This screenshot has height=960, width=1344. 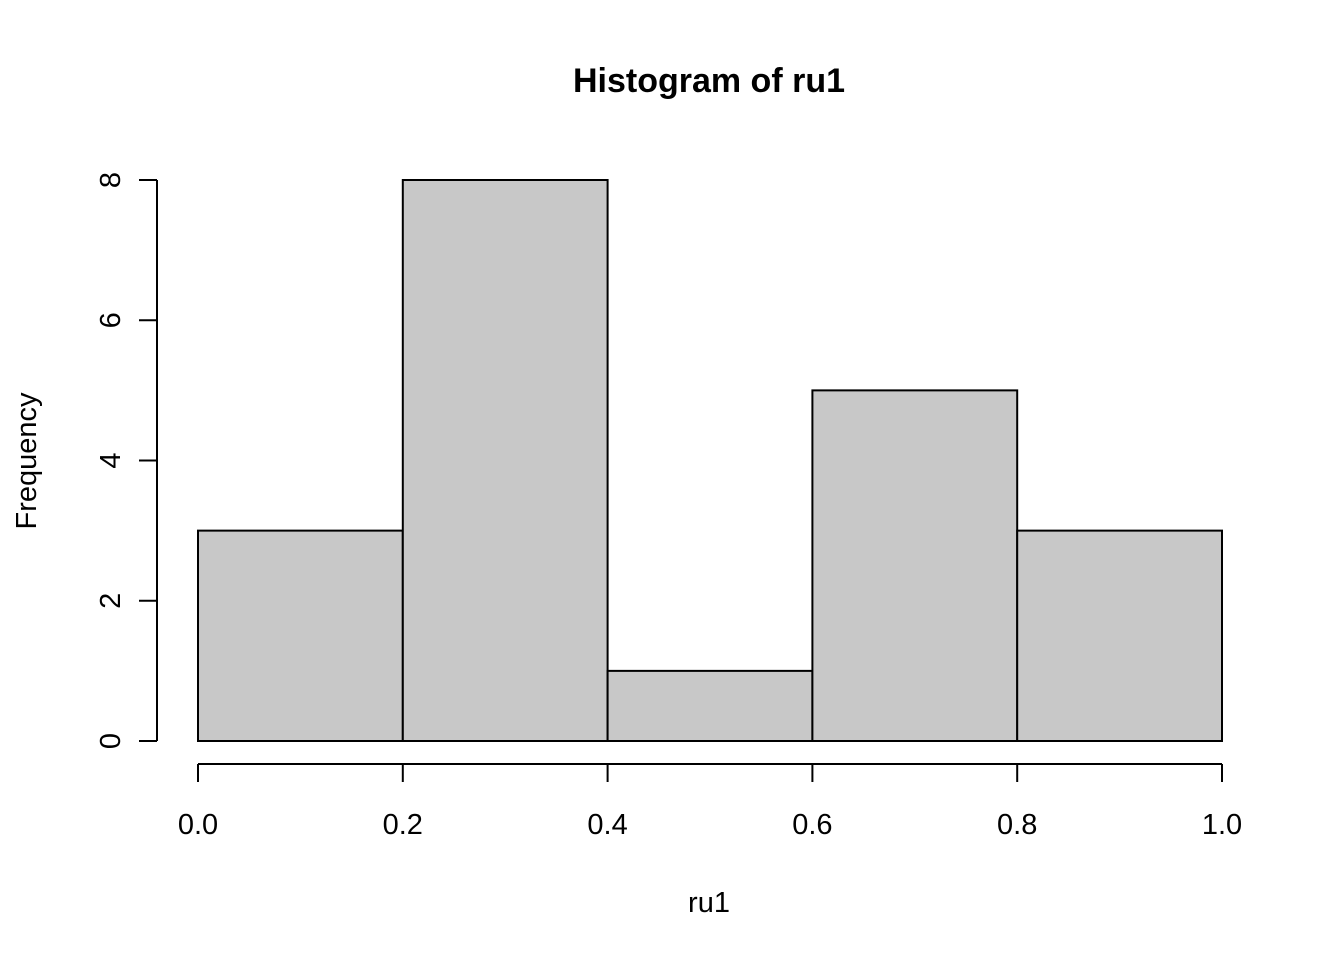 I want to click on y-tick-label: 8, so click(x=111, y=180).